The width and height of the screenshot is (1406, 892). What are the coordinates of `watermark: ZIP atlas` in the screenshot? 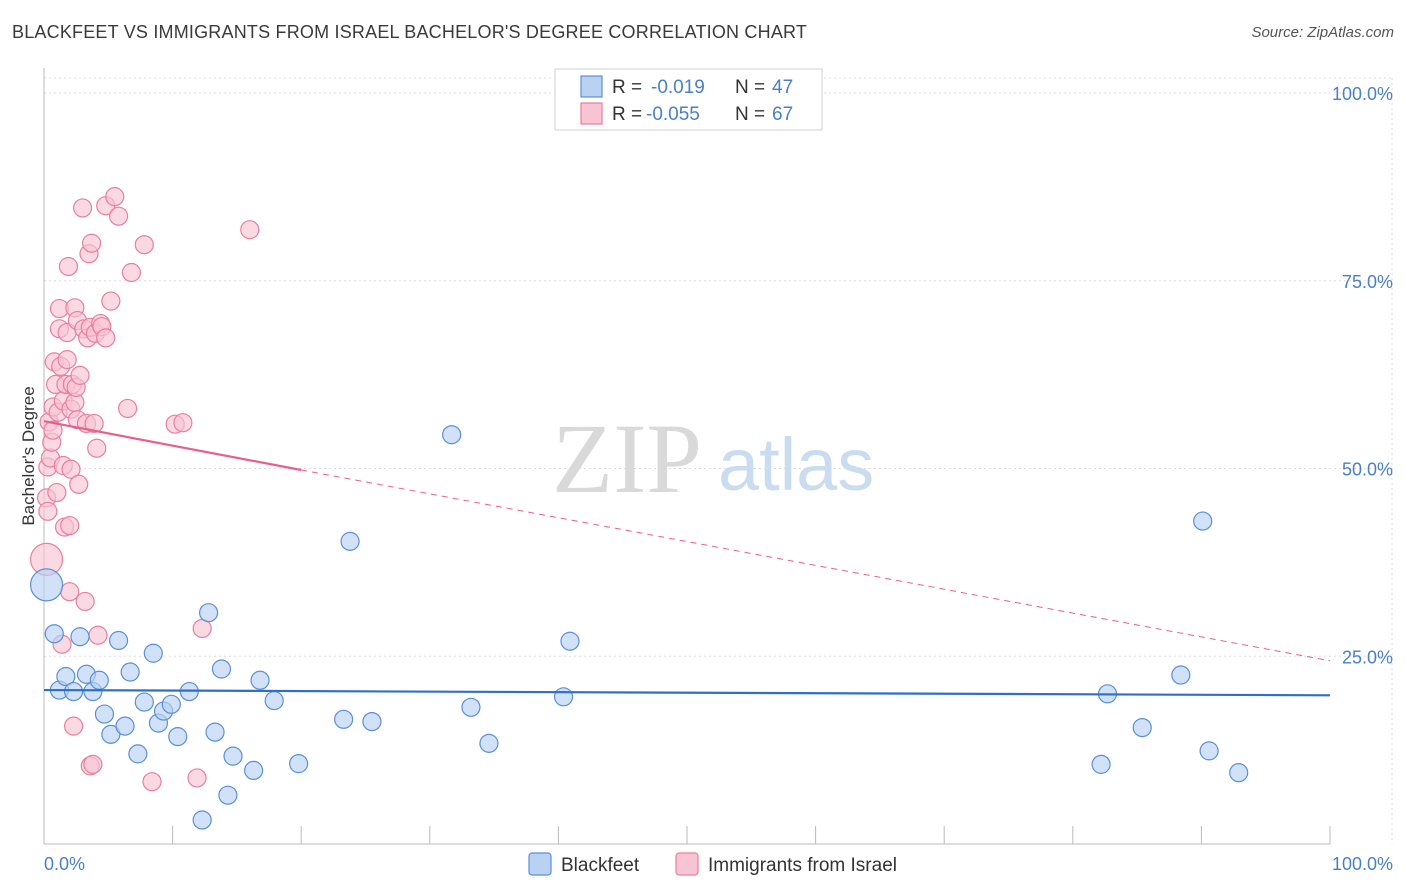 It's located at (713, 458).